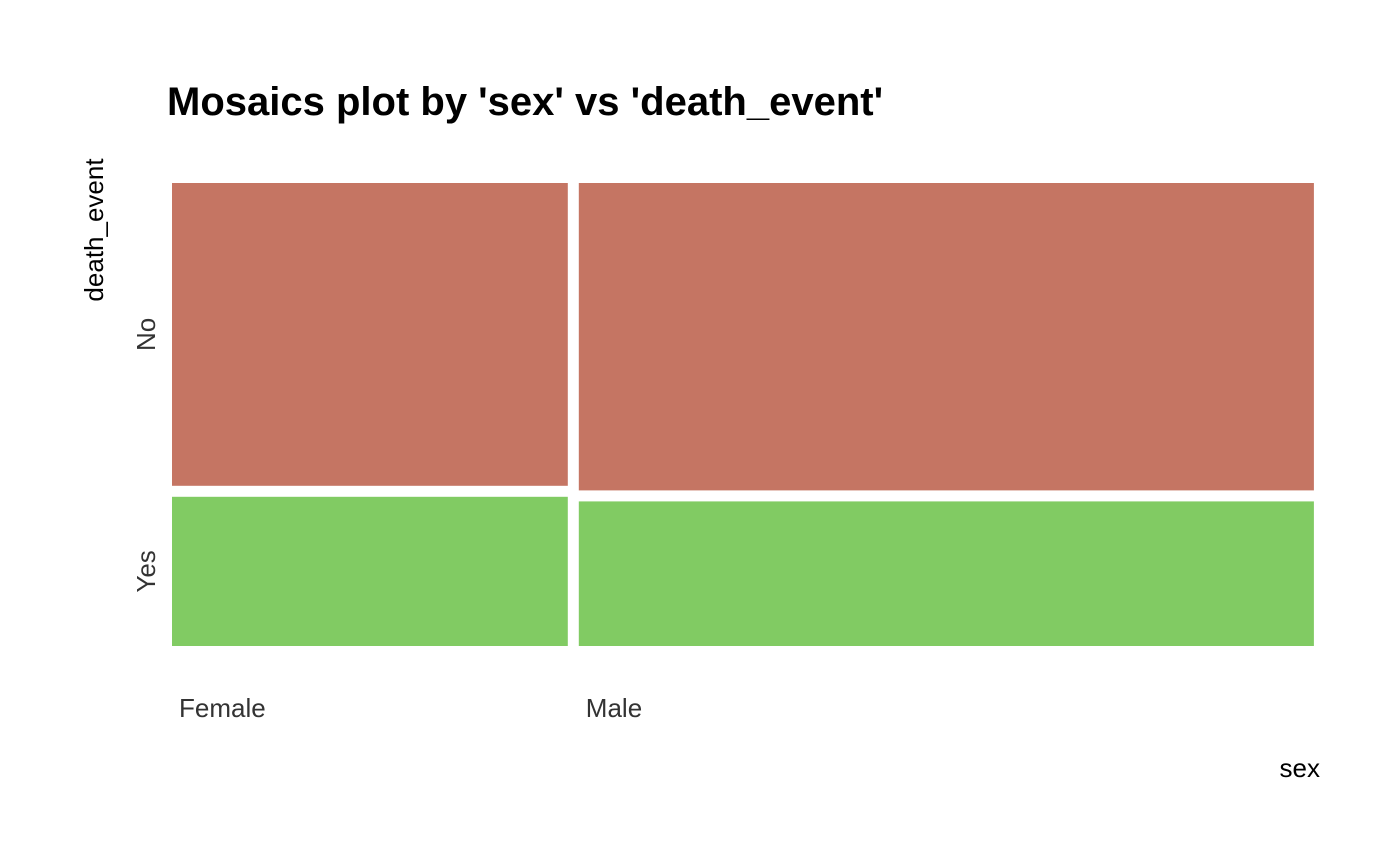 The image size is (1400, 866). Describe the element at coordinates (370, 571) in the screenshot. I see `tile-female-yes` at that location.